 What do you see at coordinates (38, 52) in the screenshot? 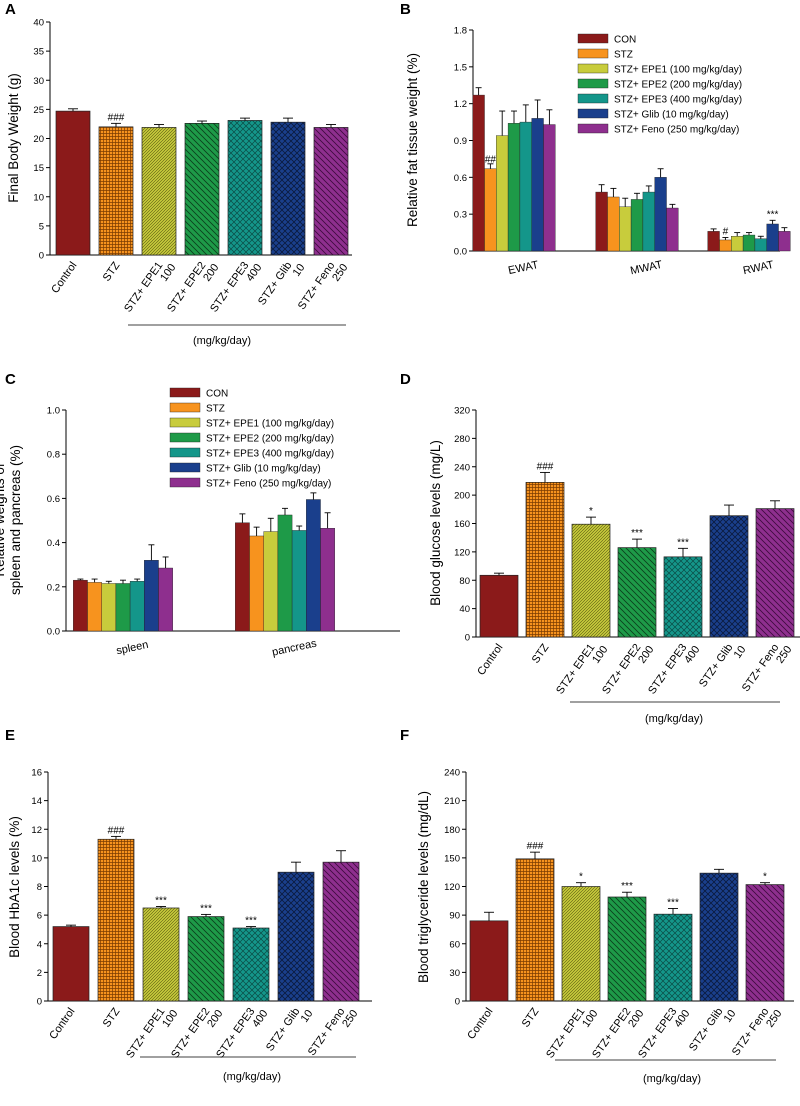
I see `y-tick-label: 35` at bounding box center [38, 52].